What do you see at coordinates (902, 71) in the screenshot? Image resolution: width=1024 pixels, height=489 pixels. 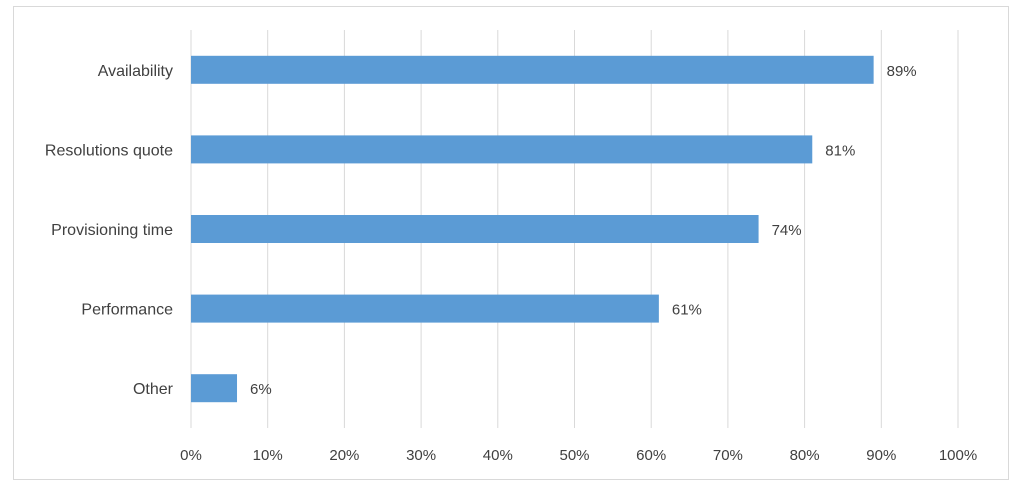 I see `data-label: 89%` at bounding box center [902, 71].